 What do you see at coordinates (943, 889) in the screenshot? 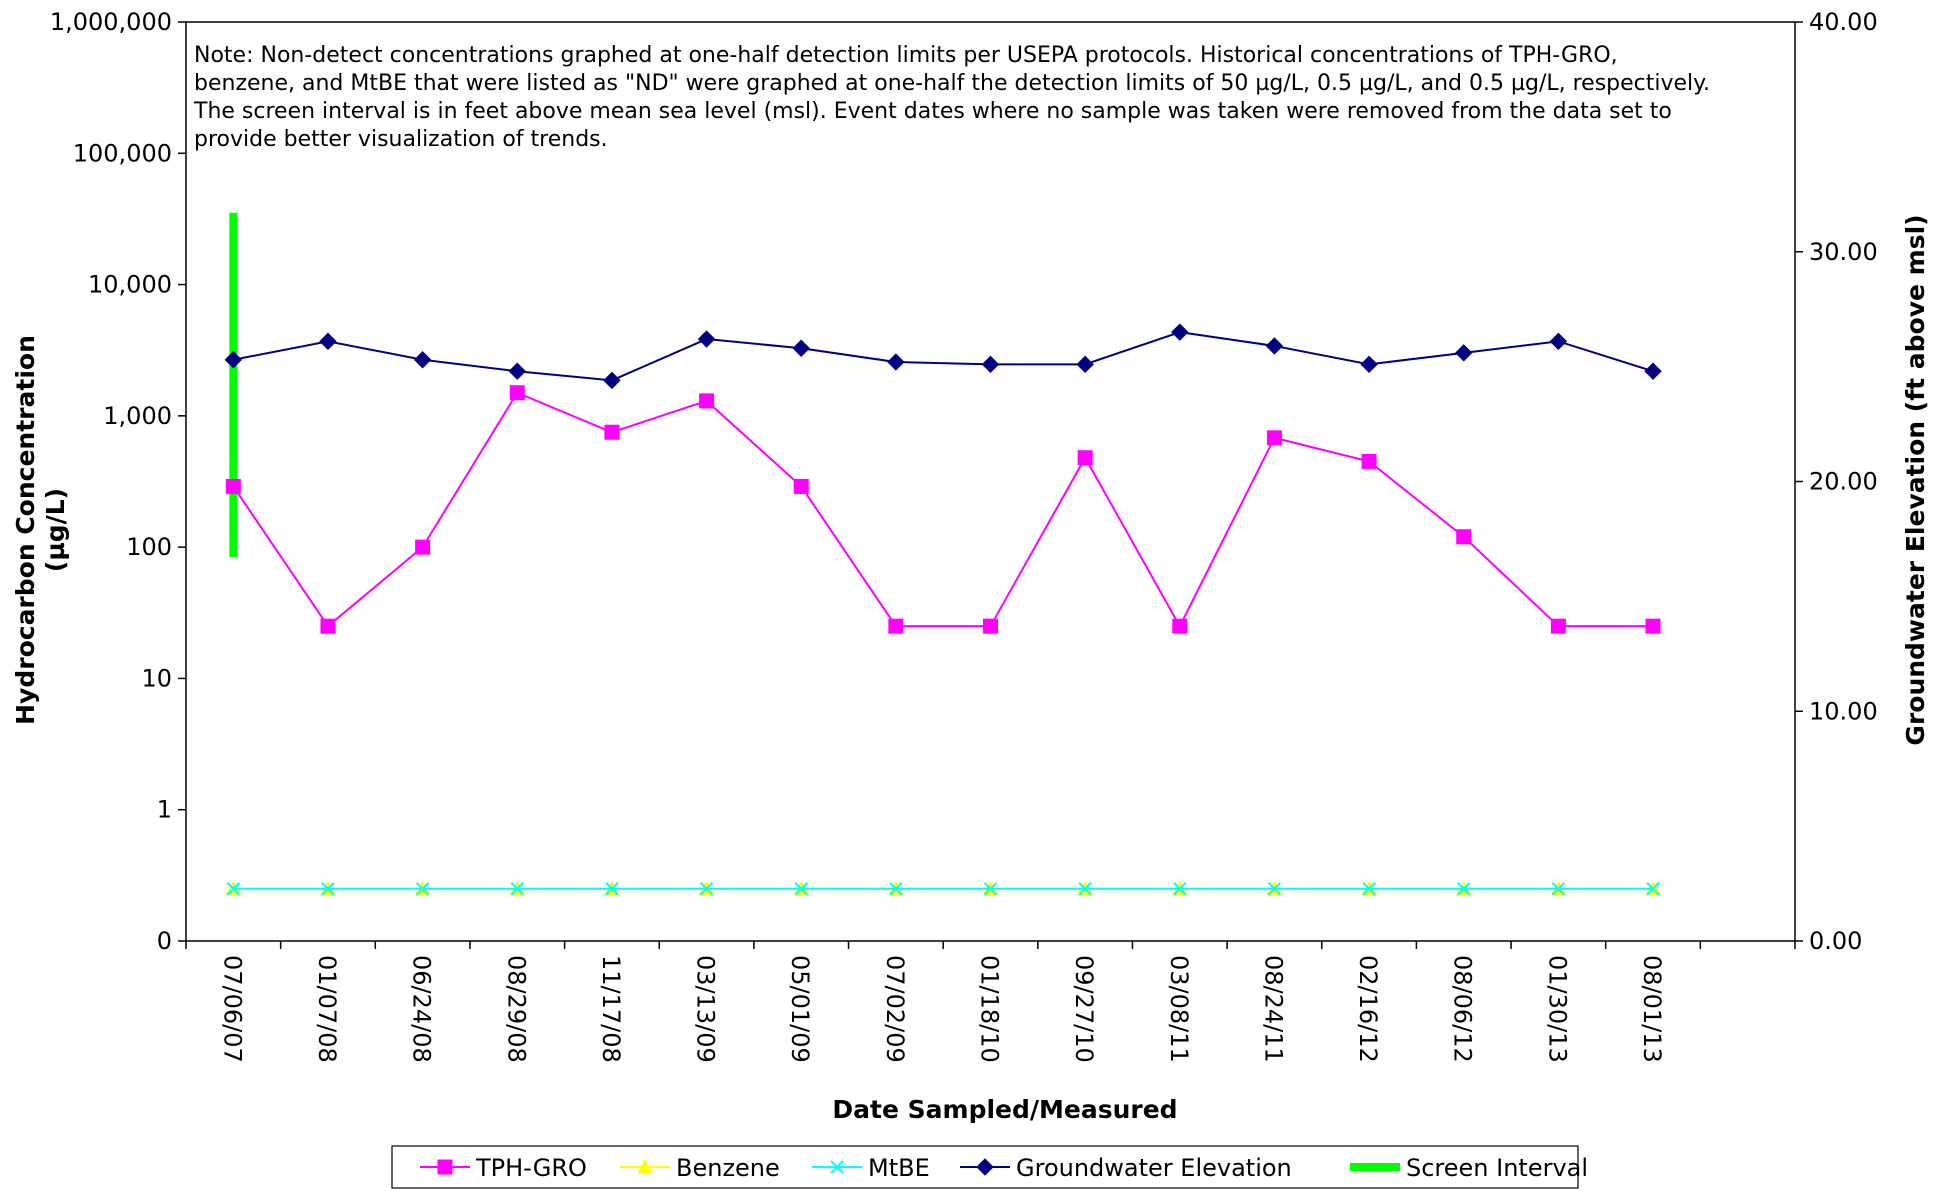
I see `series-mtbe` at bounding box center [943, 889].